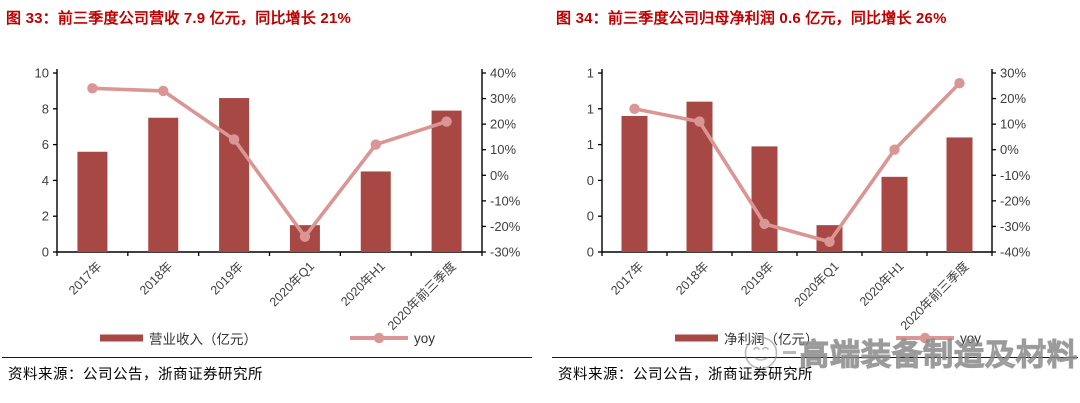  Describe the element at coordinates (42, 73) in the screenshot. I see `y-left-tick-label: 10` at that location.